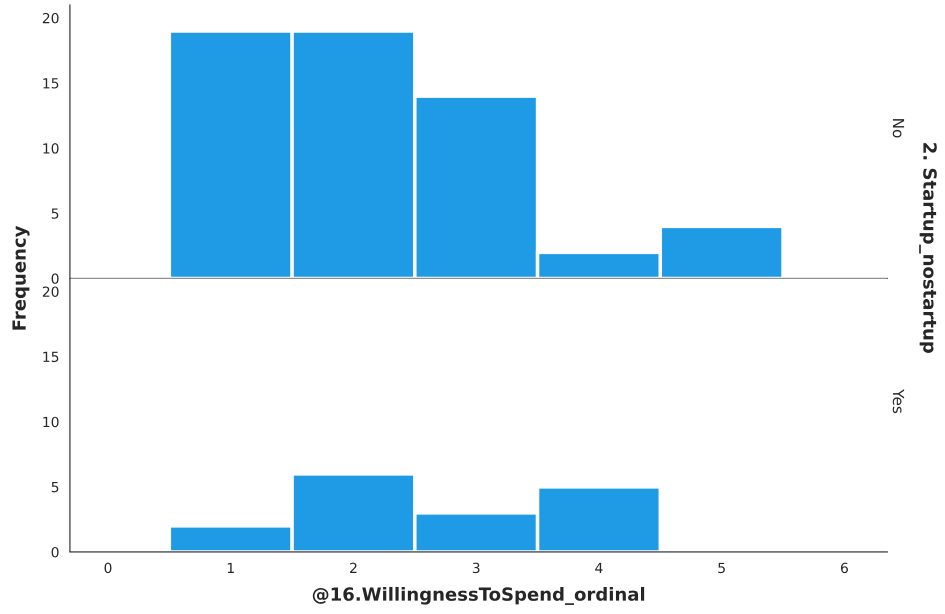 Image resolution: width=945 pixels, height=614 pixels. I want to click on x-tick-label: 1, so click(231, 567).